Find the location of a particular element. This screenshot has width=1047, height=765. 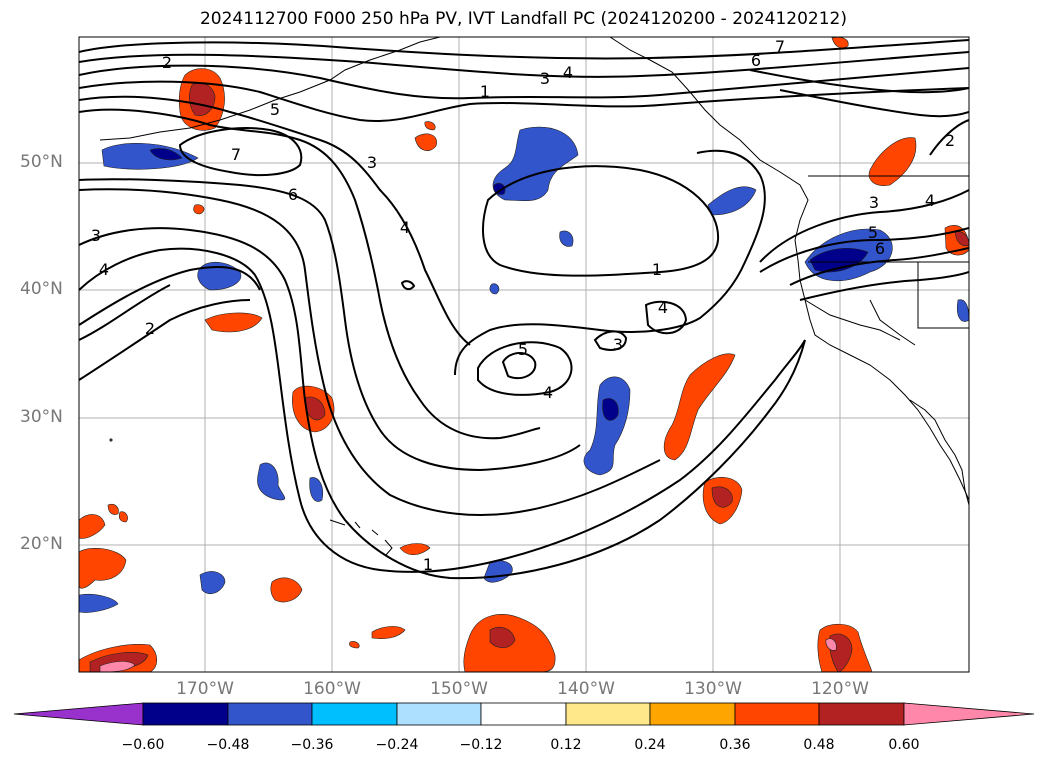

colorbar is located at coordinates (524, 714).